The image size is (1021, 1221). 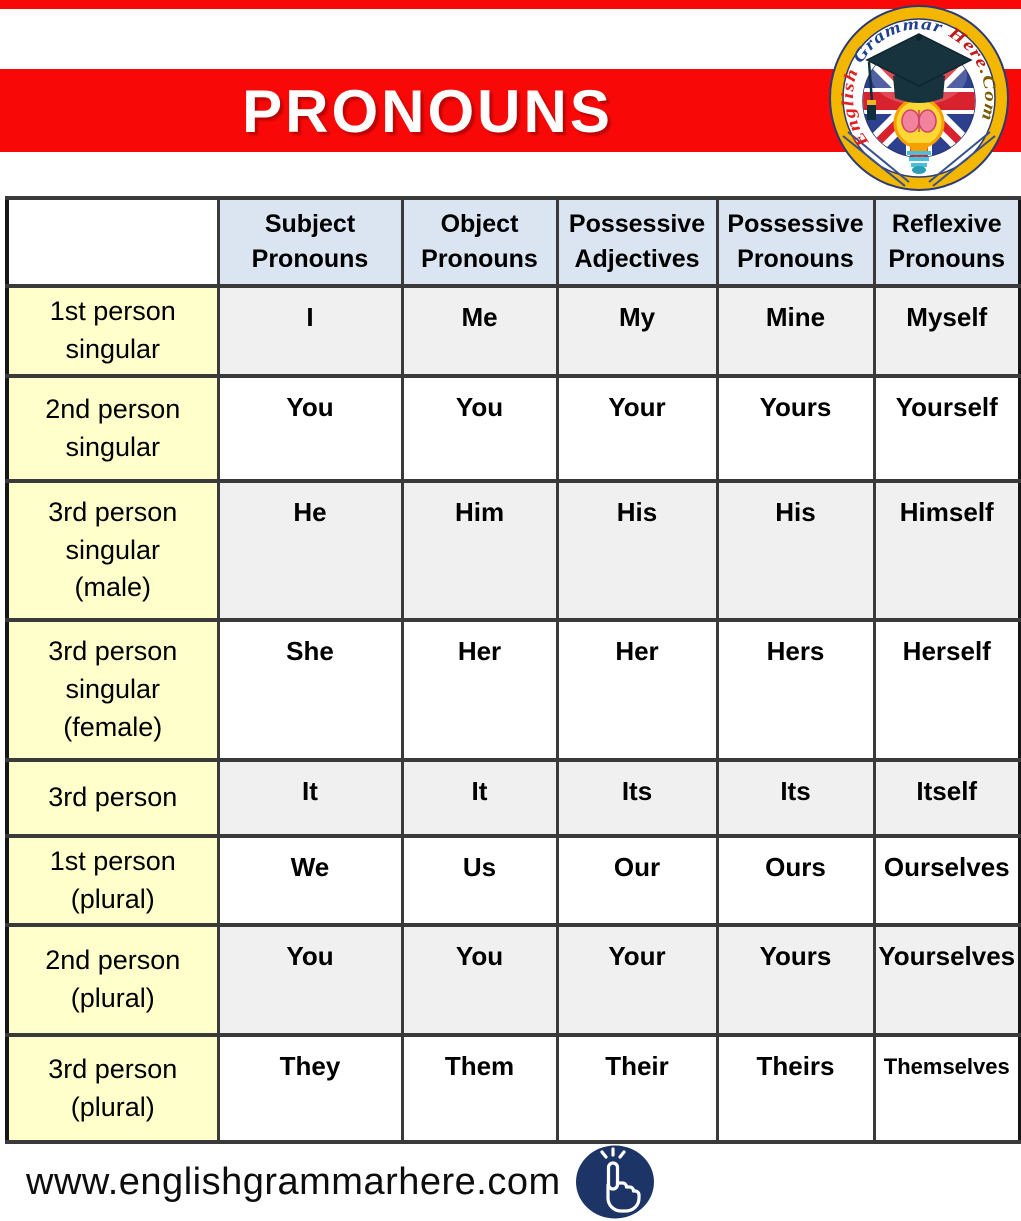 What do you see at coordinates (479, 331) in the screenshot?
I see `table-cell: Me` at bounding box center [479, 331].